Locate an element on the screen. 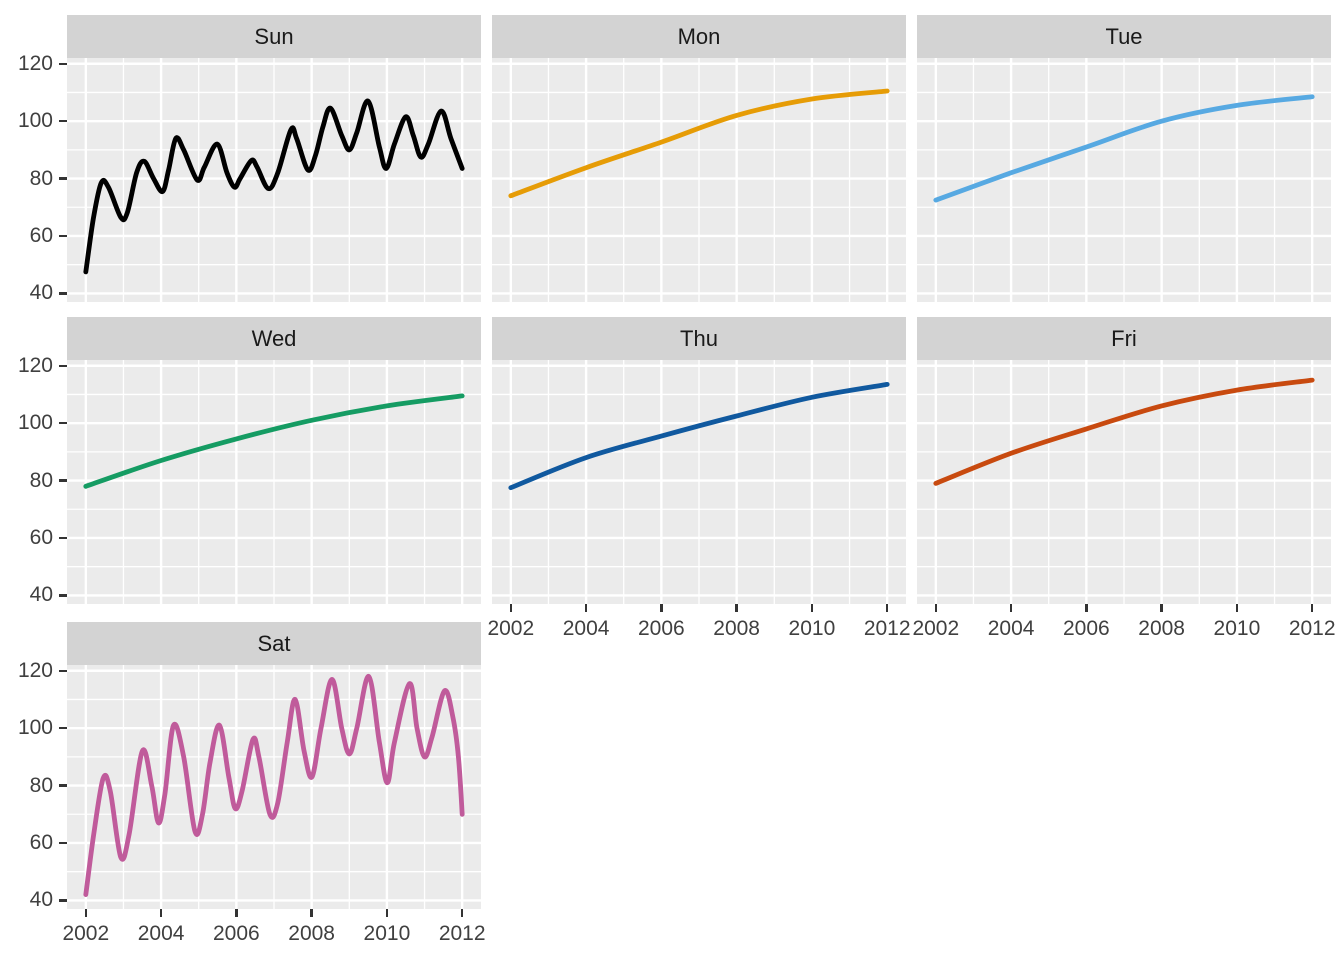  facet-panel-wed is located at coordinates (274, 482).